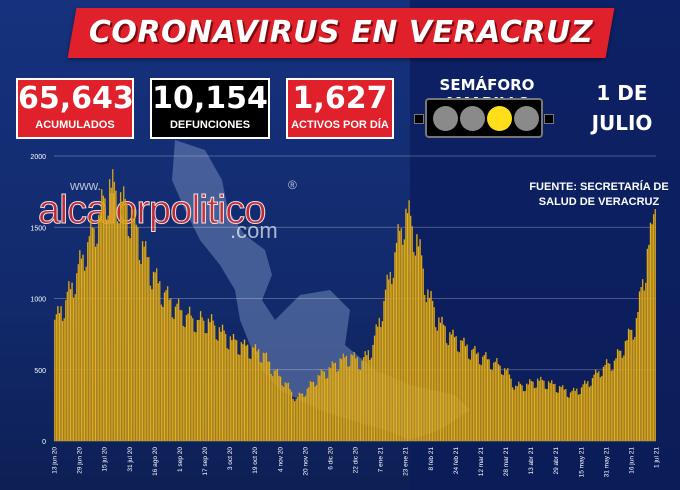 The width and height of the screenshot is (680, 490). What do you see at coordinates (340, 125) in the screenshot?
I see `stat-activos-label: ACTIVOS POR DÍA` at bounding box center [340, 125].